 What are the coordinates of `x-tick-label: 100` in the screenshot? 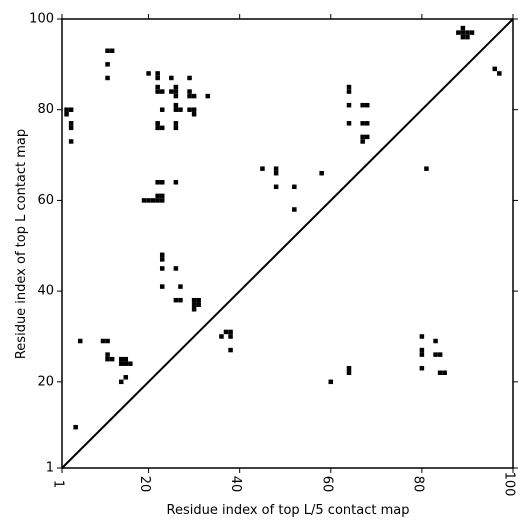 It's located at (509, 484).